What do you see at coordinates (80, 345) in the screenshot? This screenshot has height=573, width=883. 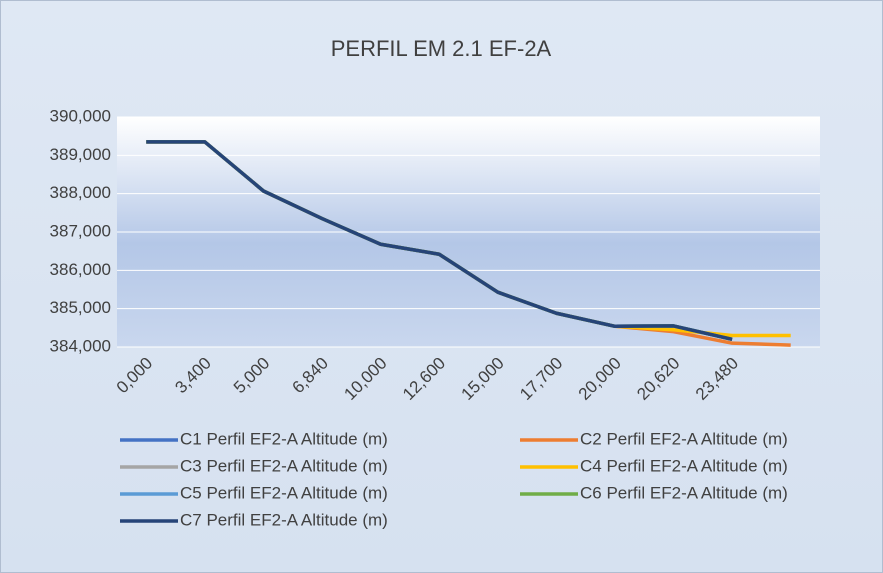 I see `y-tick-label: 384,000` at bounding box center [80, 345].